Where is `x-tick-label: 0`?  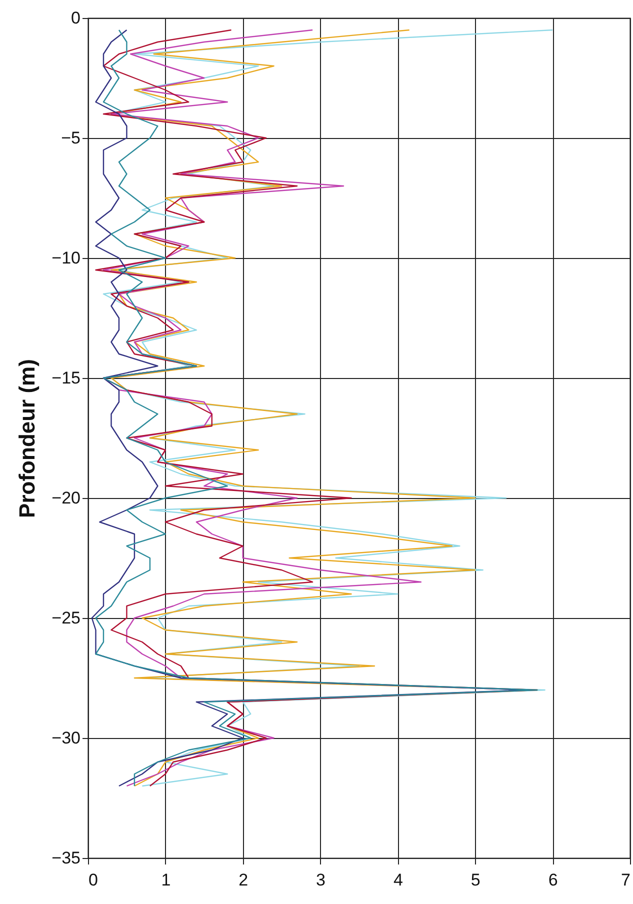
x-tick-label: 0 is located at coordinates (93, 880).